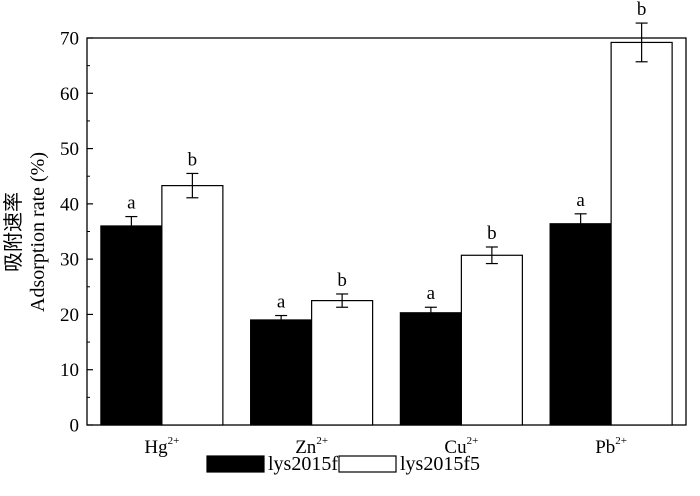  I want to click on bar-lys2015f5-pb, so click(641, 233).